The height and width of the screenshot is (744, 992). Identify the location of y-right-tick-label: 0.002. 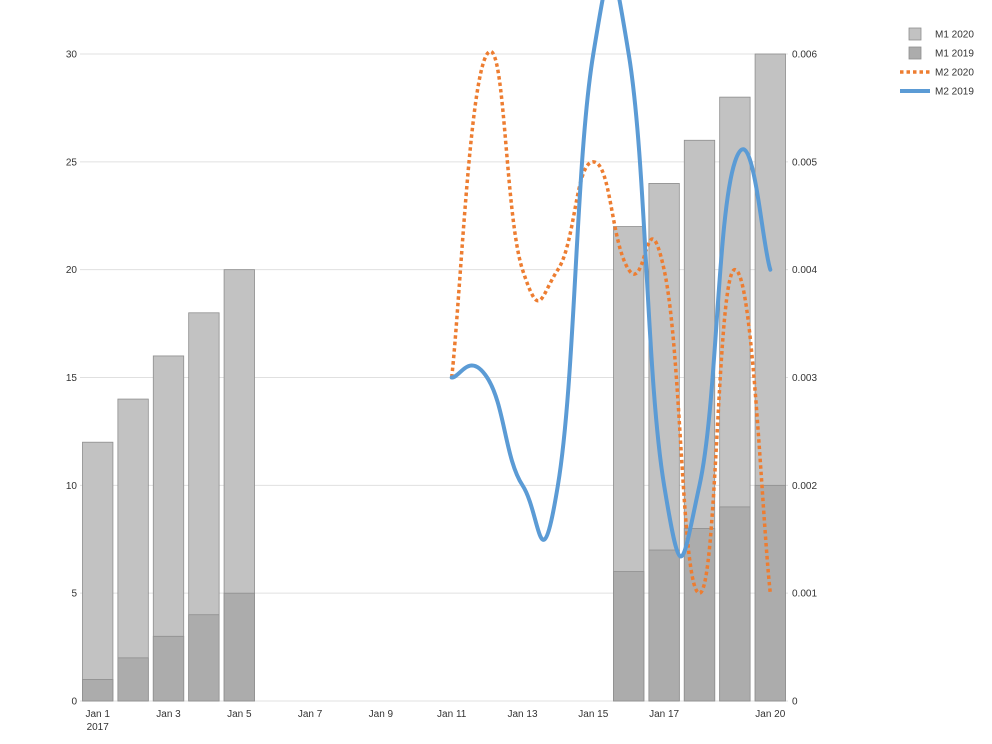
(804, 486).